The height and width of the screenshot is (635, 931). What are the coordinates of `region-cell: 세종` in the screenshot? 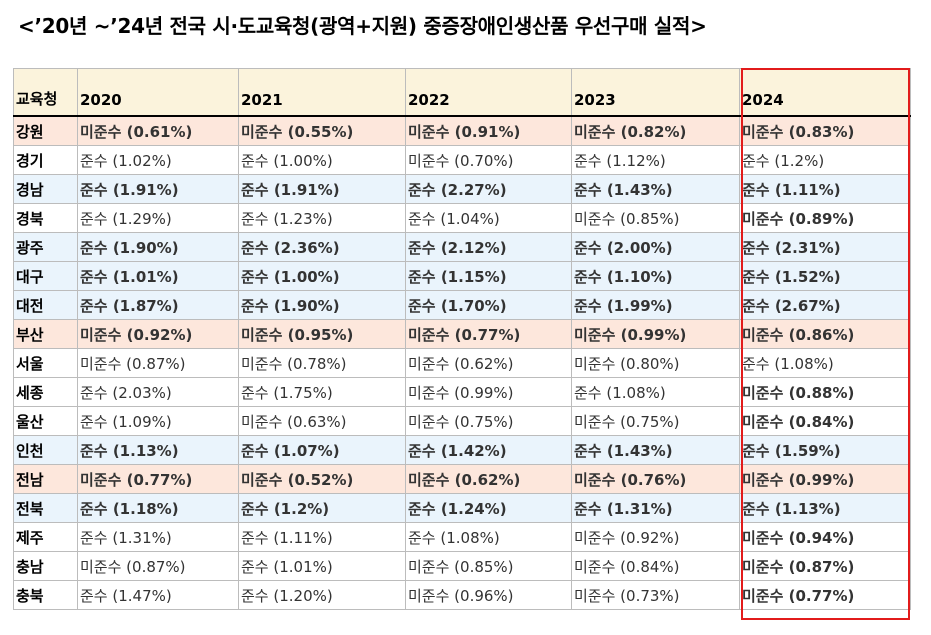 It's located at (45, 392).